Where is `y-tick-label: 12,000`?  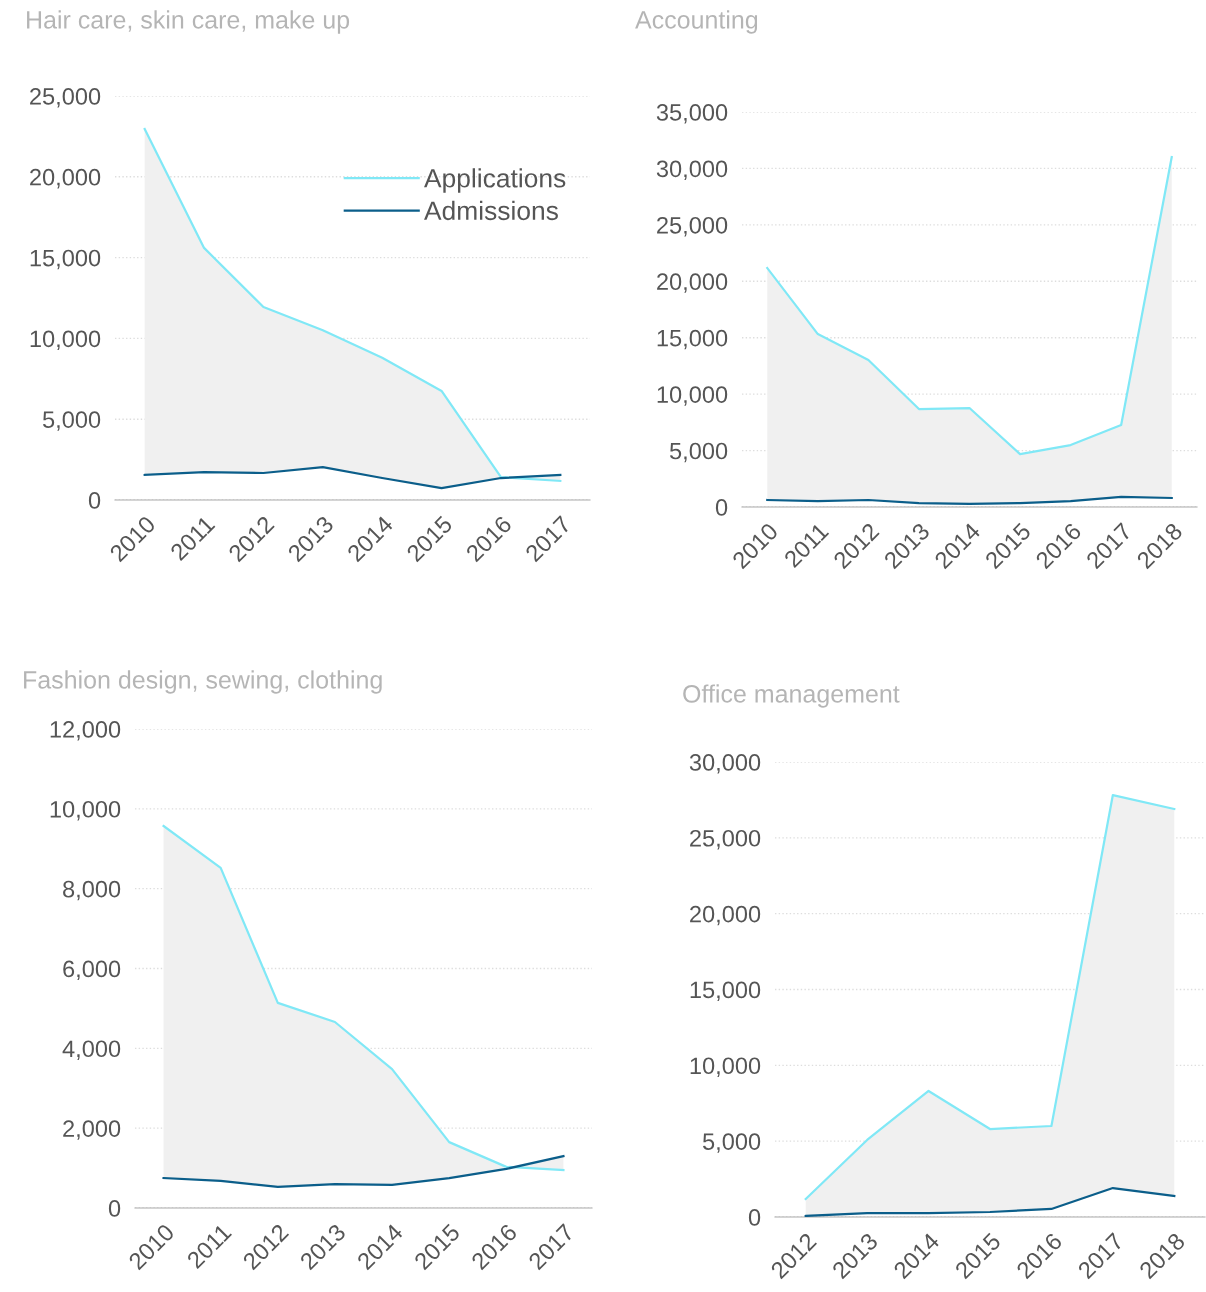
y-tick-label: 12,000 is located at coordinates (85, 731).